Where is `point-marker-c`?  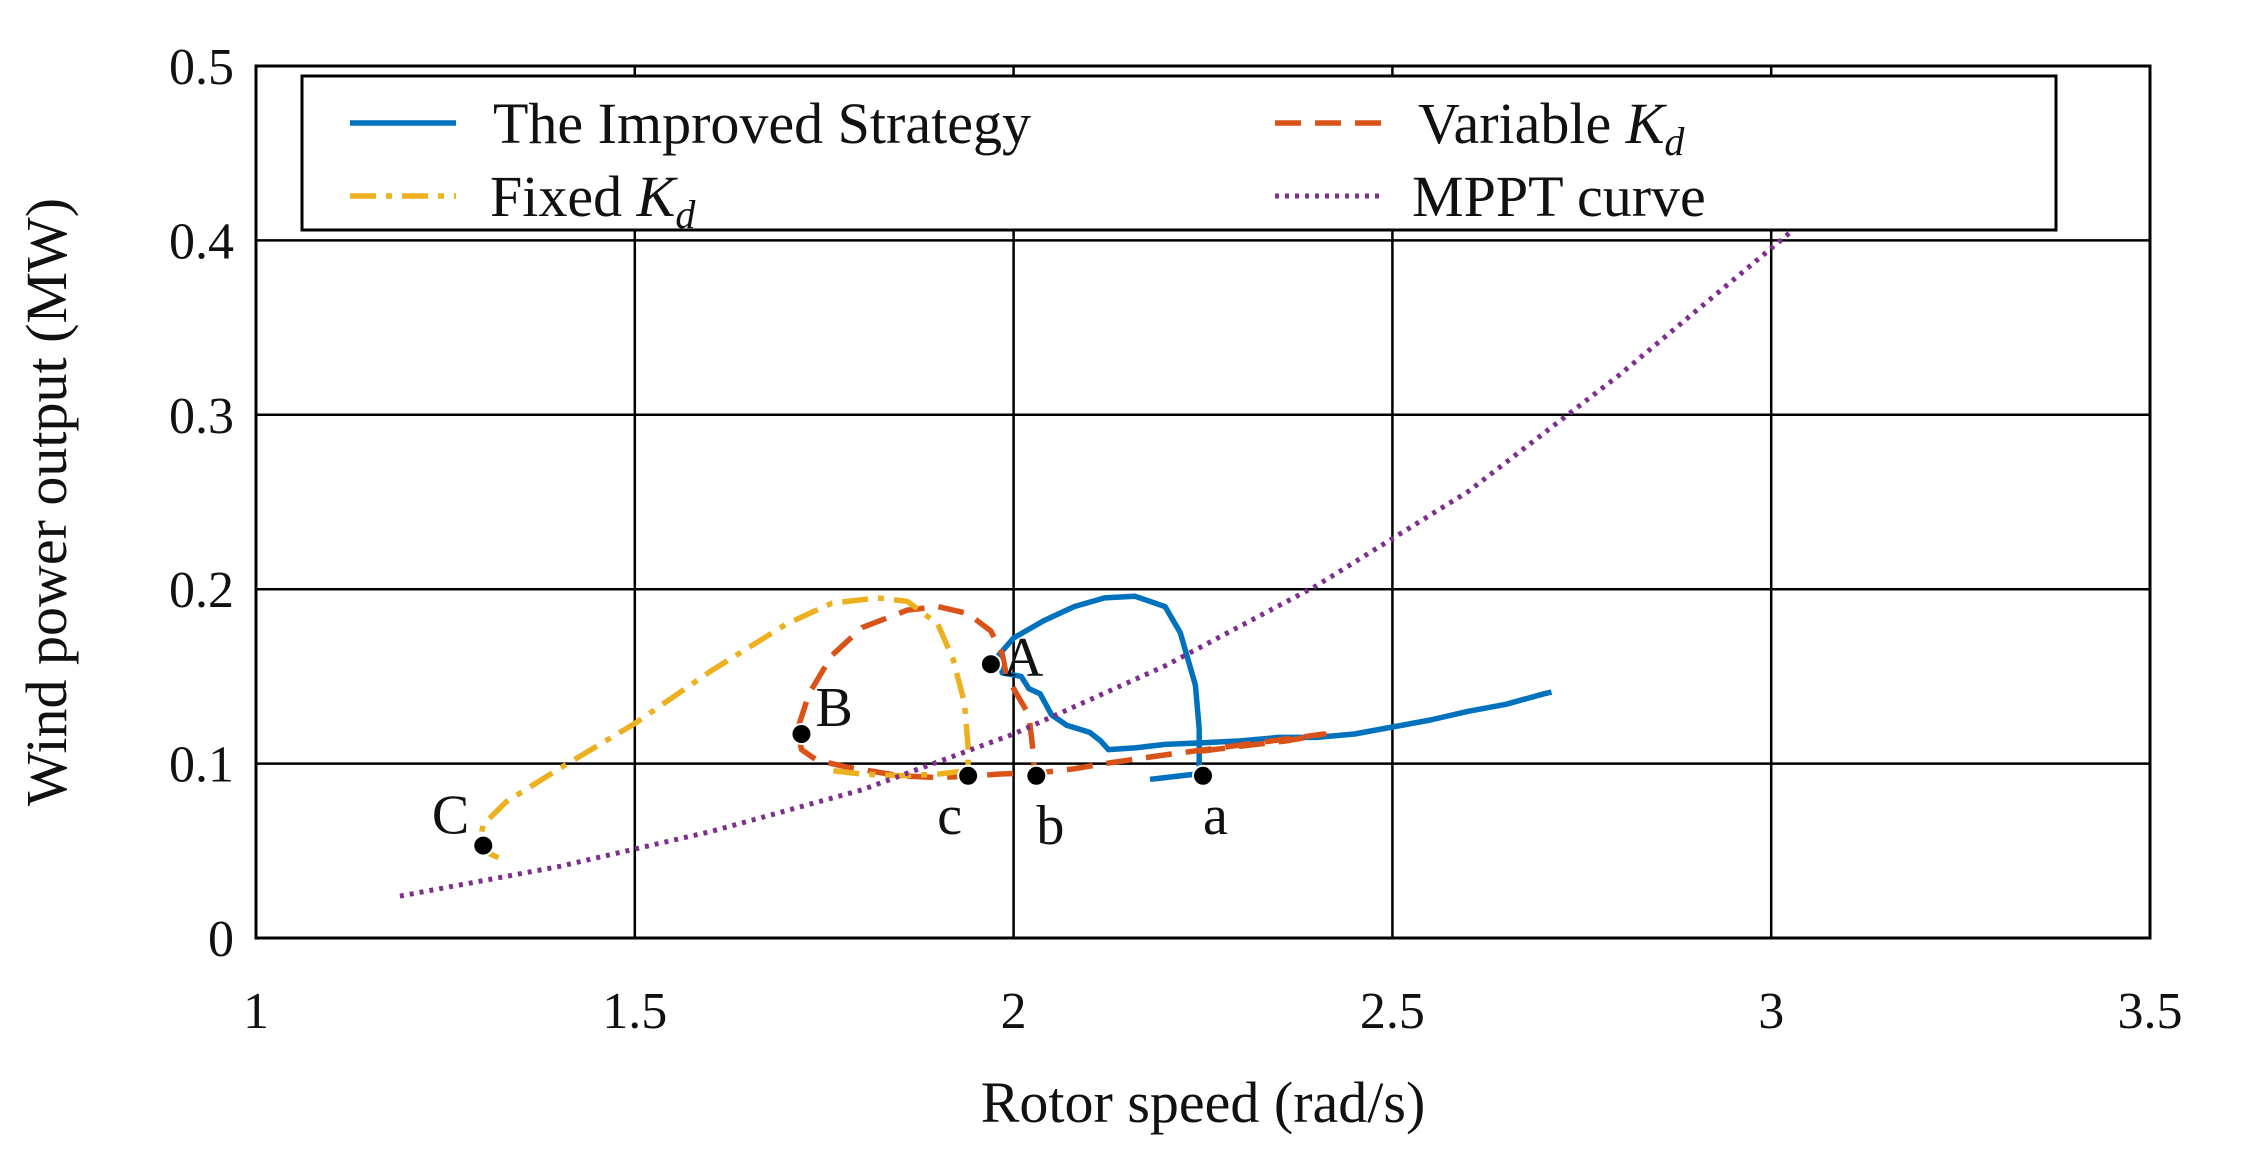
point-marker-c is located at coordinates (968, 775).